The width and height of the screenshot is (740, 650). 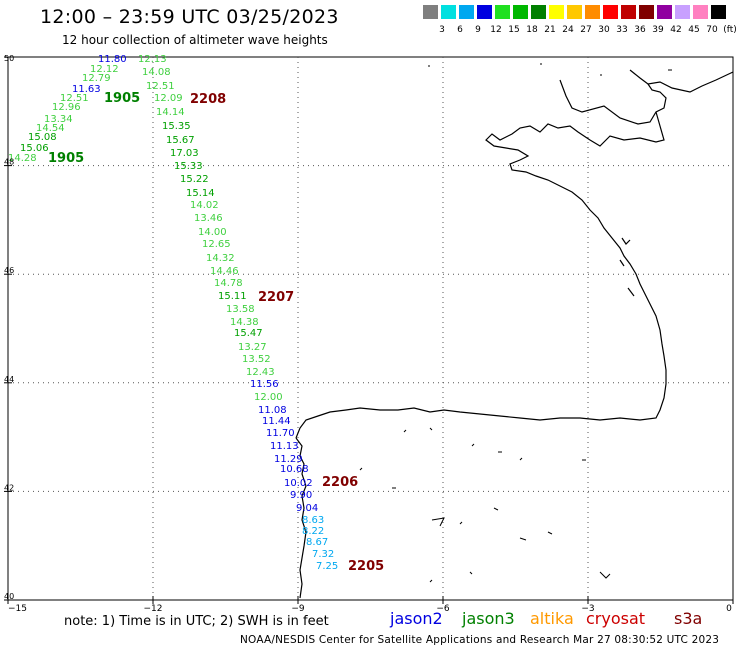 What do you see at coordinates (122, 98) in the screenshot?
I see `pass-time-label: 1905` at bounding box center [122, 98].